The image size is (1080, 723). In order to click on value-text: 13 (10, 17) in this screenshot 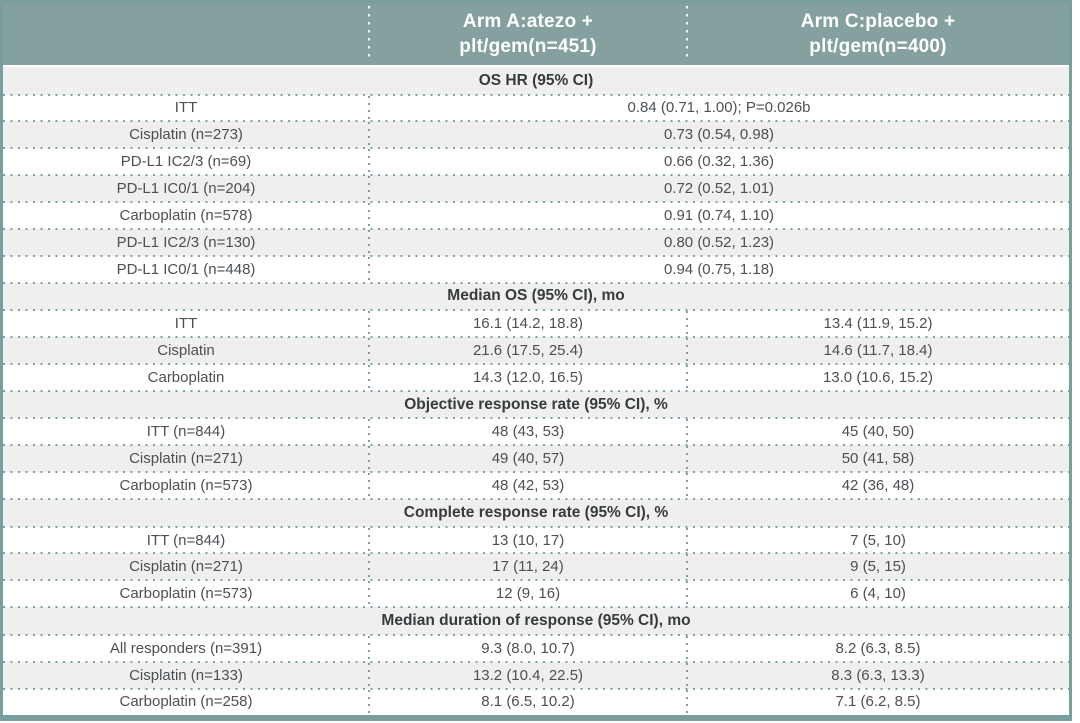, I will do `click(528, 540)`.